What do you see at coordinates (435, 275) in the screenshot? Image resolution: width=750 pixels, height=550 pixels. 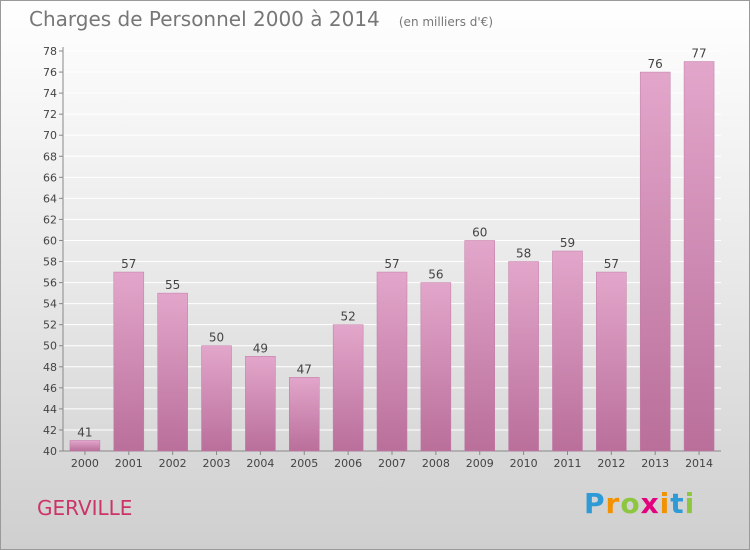 I see `bar-value-label: 56` at bounding box center [435, 275].